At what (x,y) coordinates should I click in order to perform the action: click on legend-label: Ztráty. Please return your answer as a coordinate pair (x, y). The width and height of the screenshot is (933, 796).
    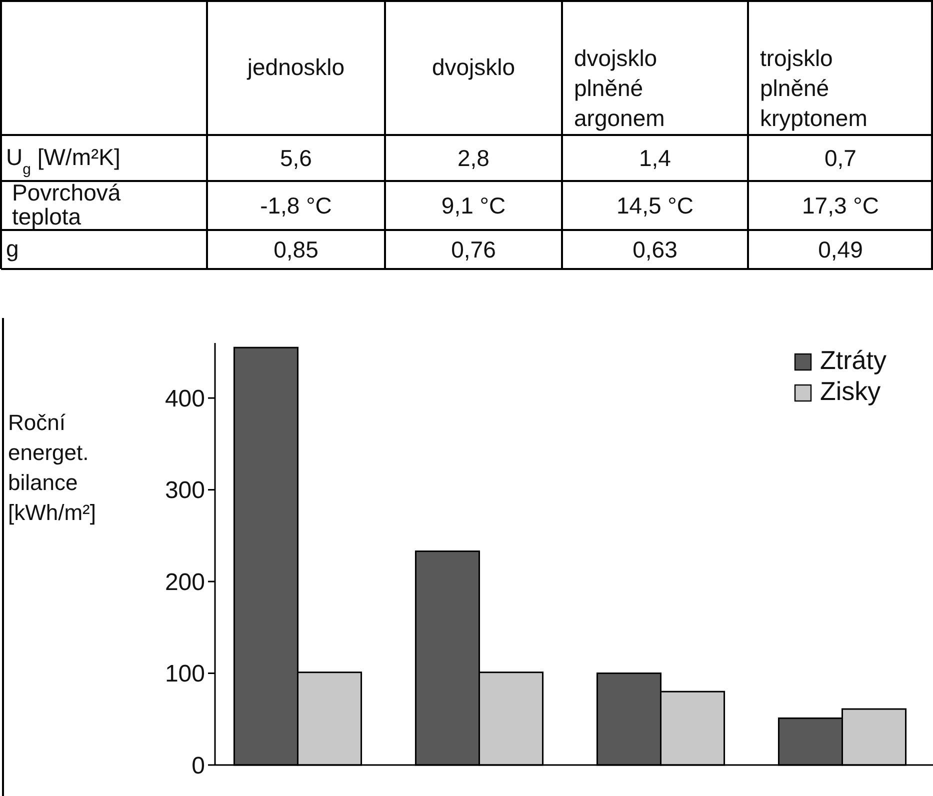
    Looking at the image, I should click on (853, 360).